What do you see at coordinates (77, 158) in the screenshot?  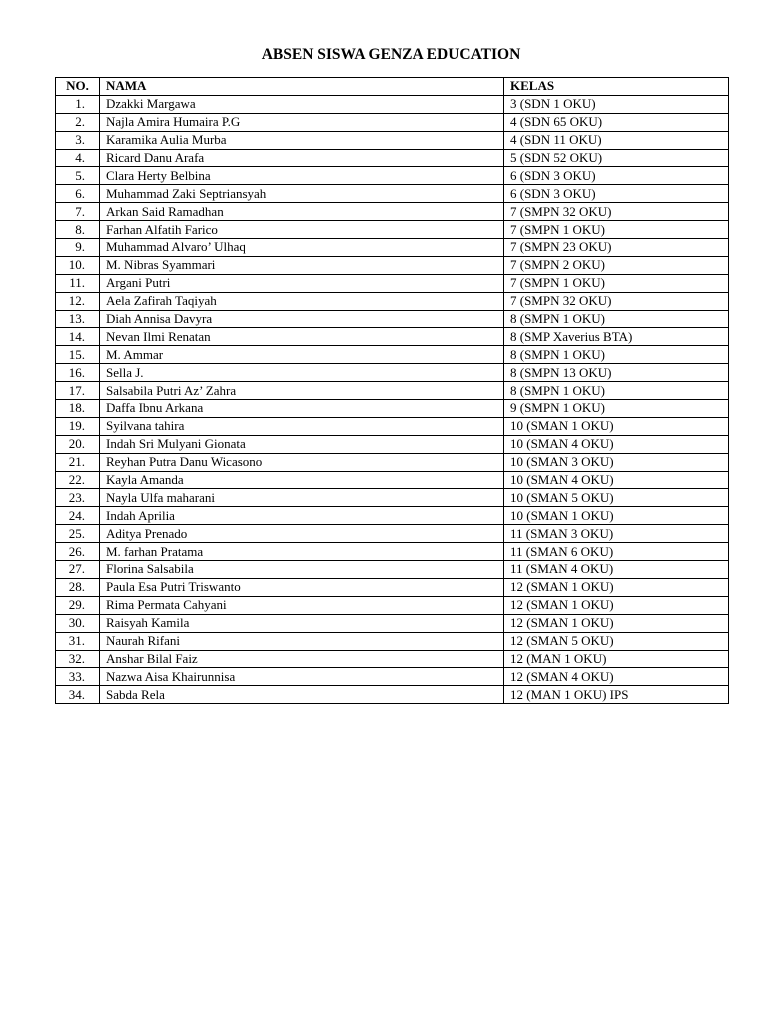 I see `cell-no: 4.` at bounding box center [77, 158].